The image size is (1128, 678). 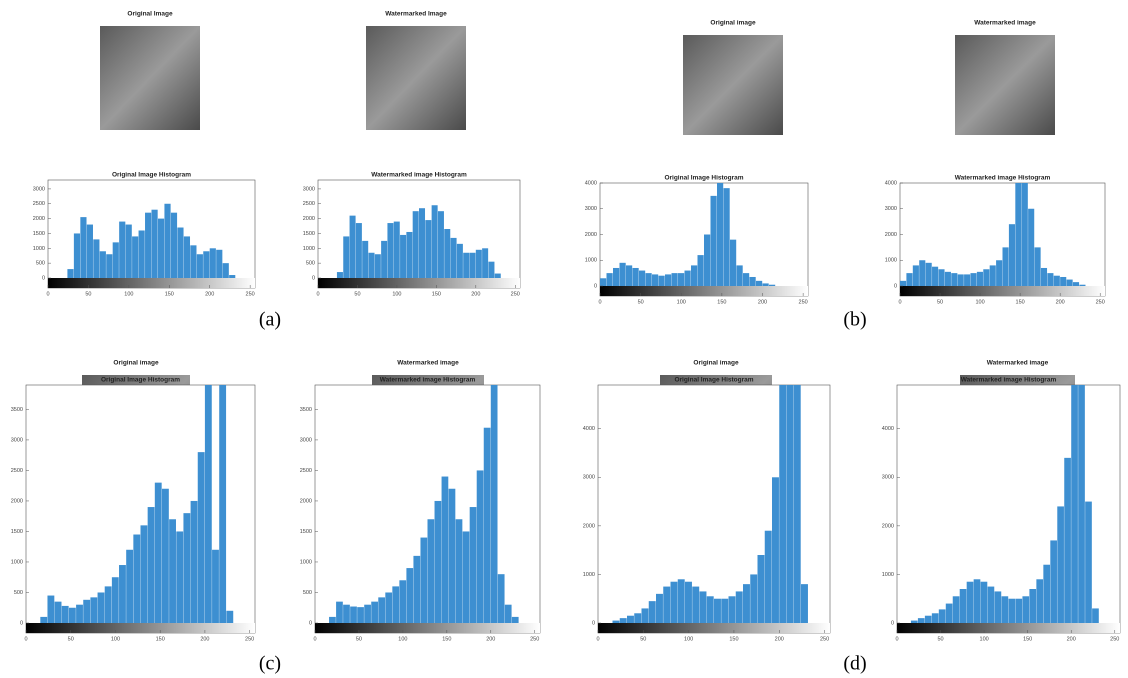 What do you see at coordinates (47, 294) in the screenshot?
I see `x-tick-label: 0` at bounding box center [47, 294].